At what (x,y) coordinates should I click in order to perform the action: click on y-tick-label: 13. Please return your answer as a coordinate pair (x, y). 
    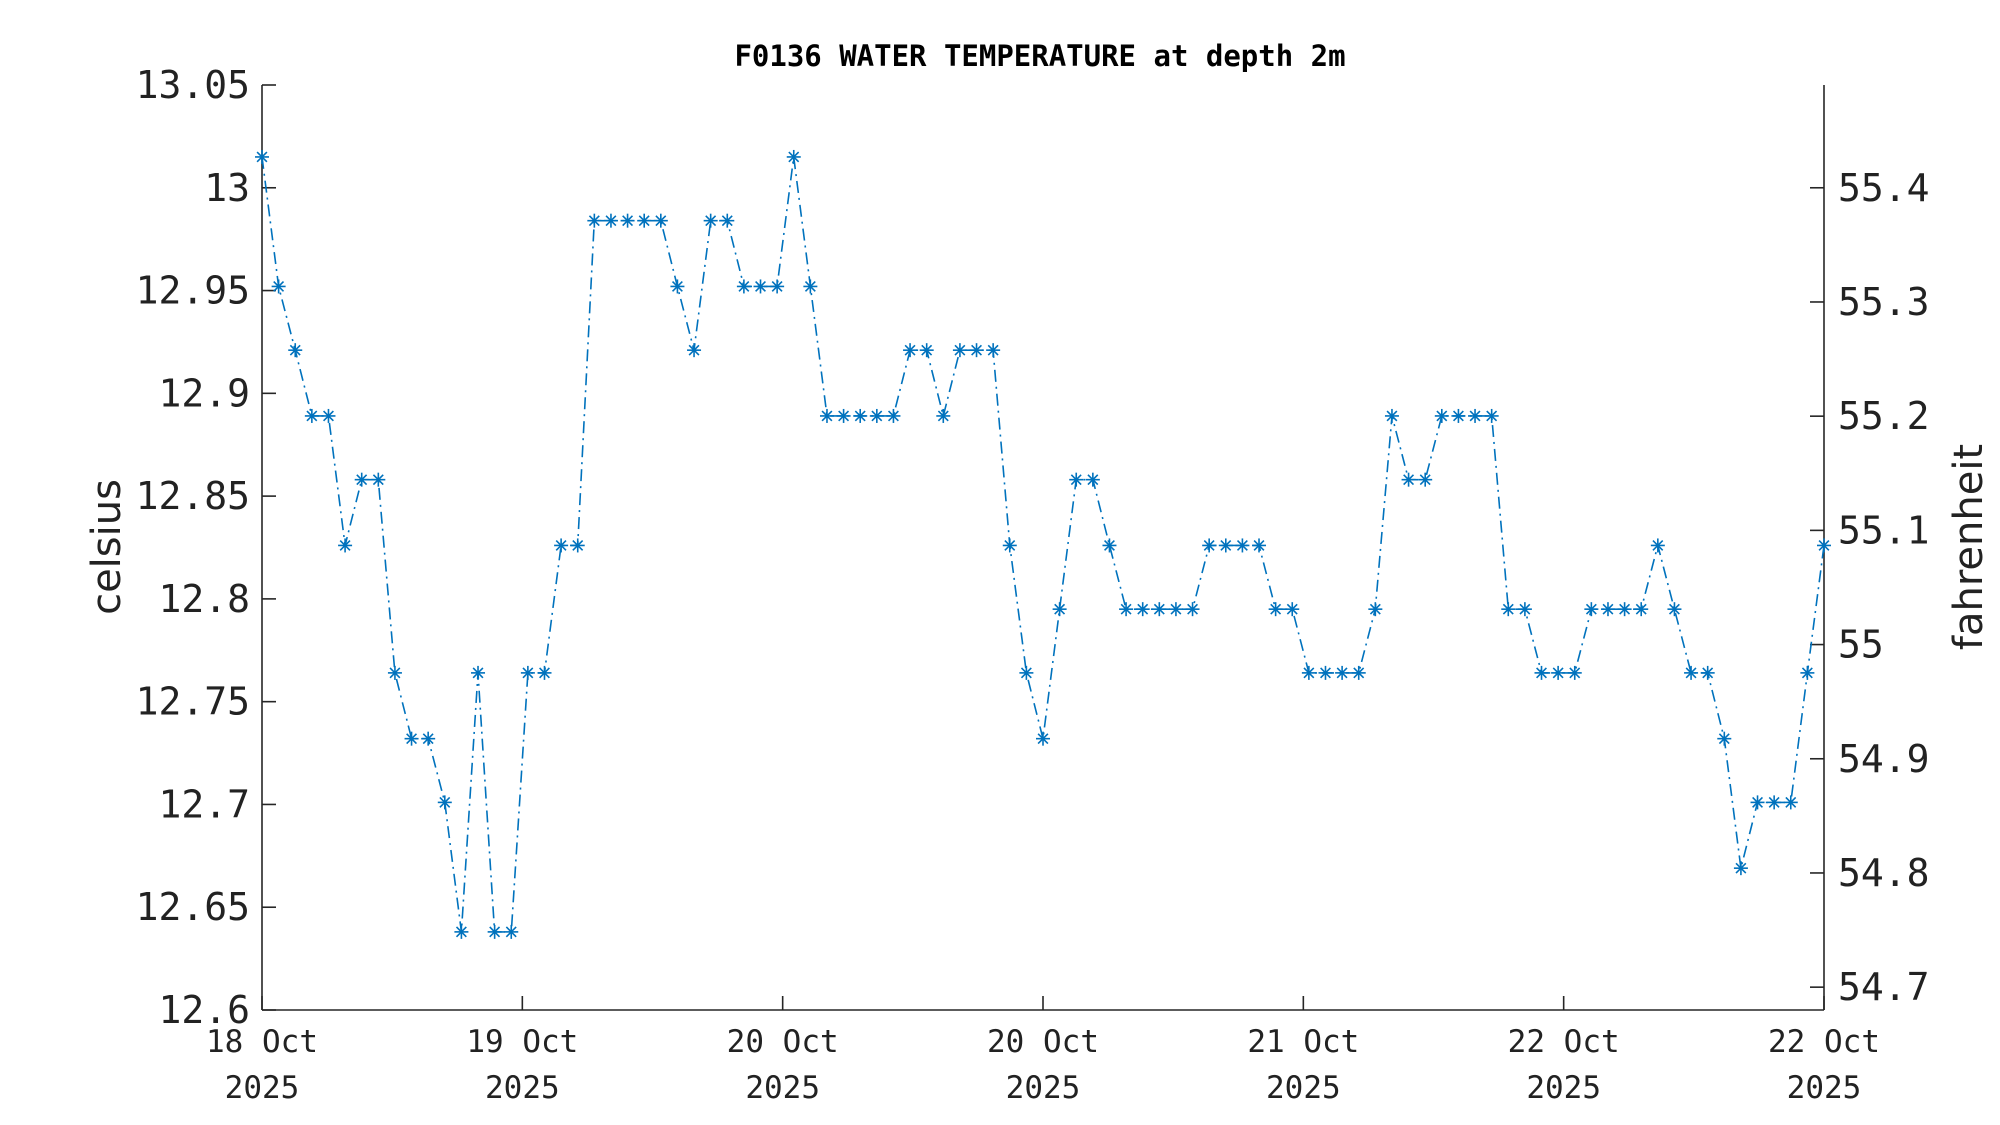
    Looking at the image, I should click on (227, 188).